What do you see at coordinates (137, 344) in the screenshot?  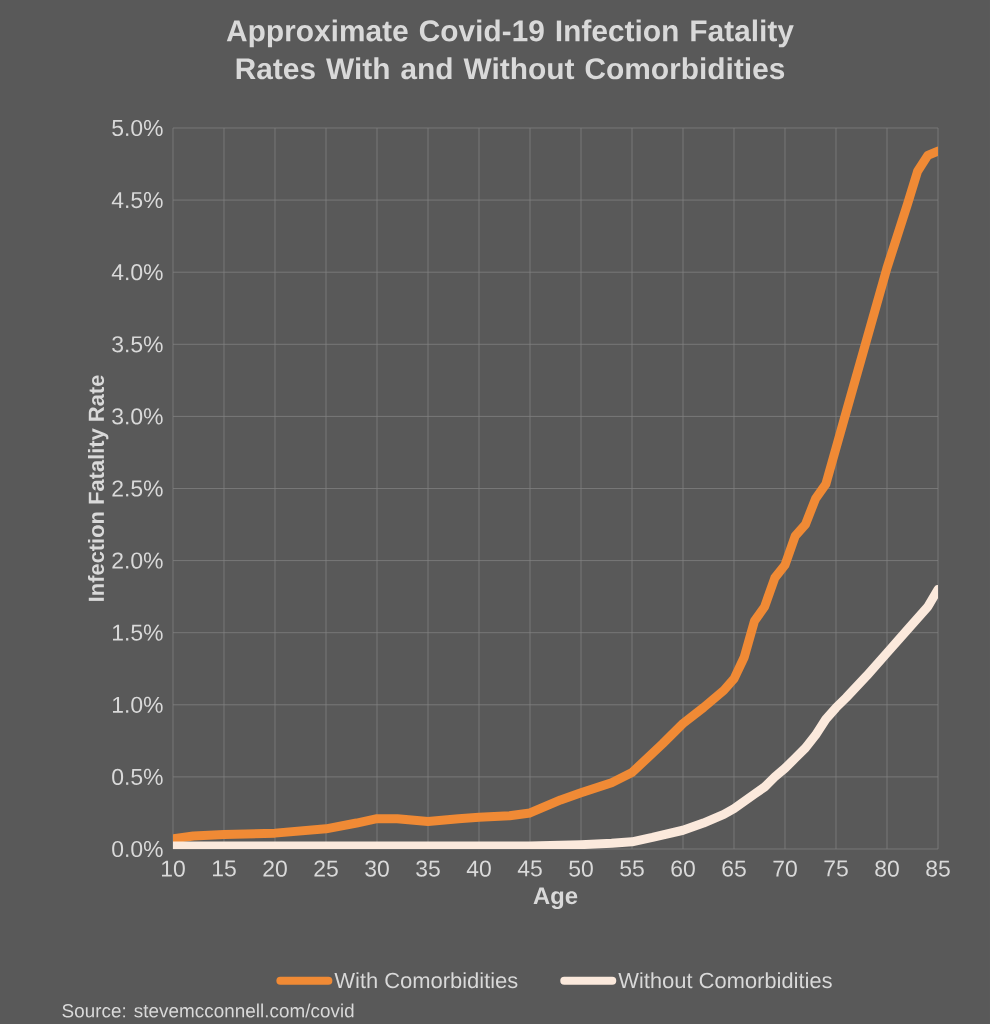 I see `y-tick-label: 3.5%` at bounding box center [137, 344].